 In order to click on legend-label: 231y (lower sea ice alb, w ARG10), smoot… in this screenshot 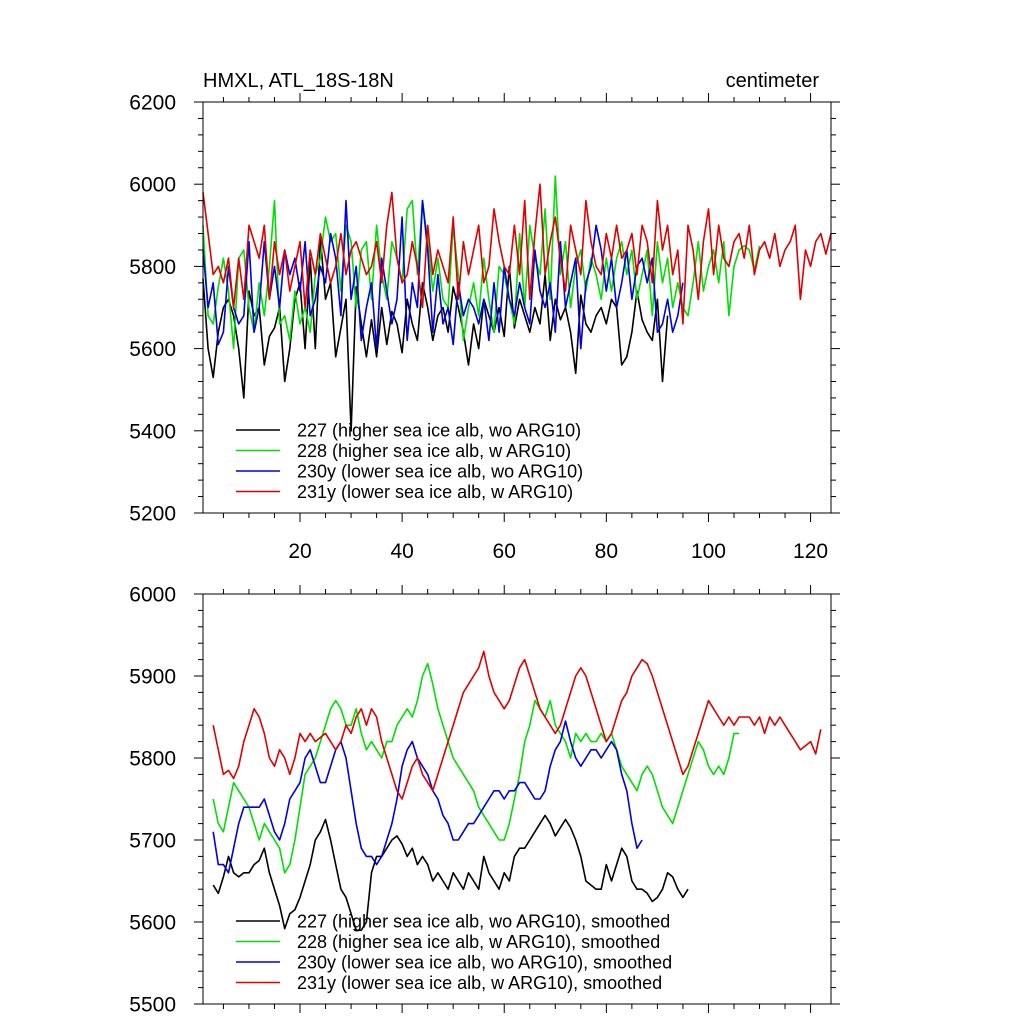, I will do `click(479, 983)`.